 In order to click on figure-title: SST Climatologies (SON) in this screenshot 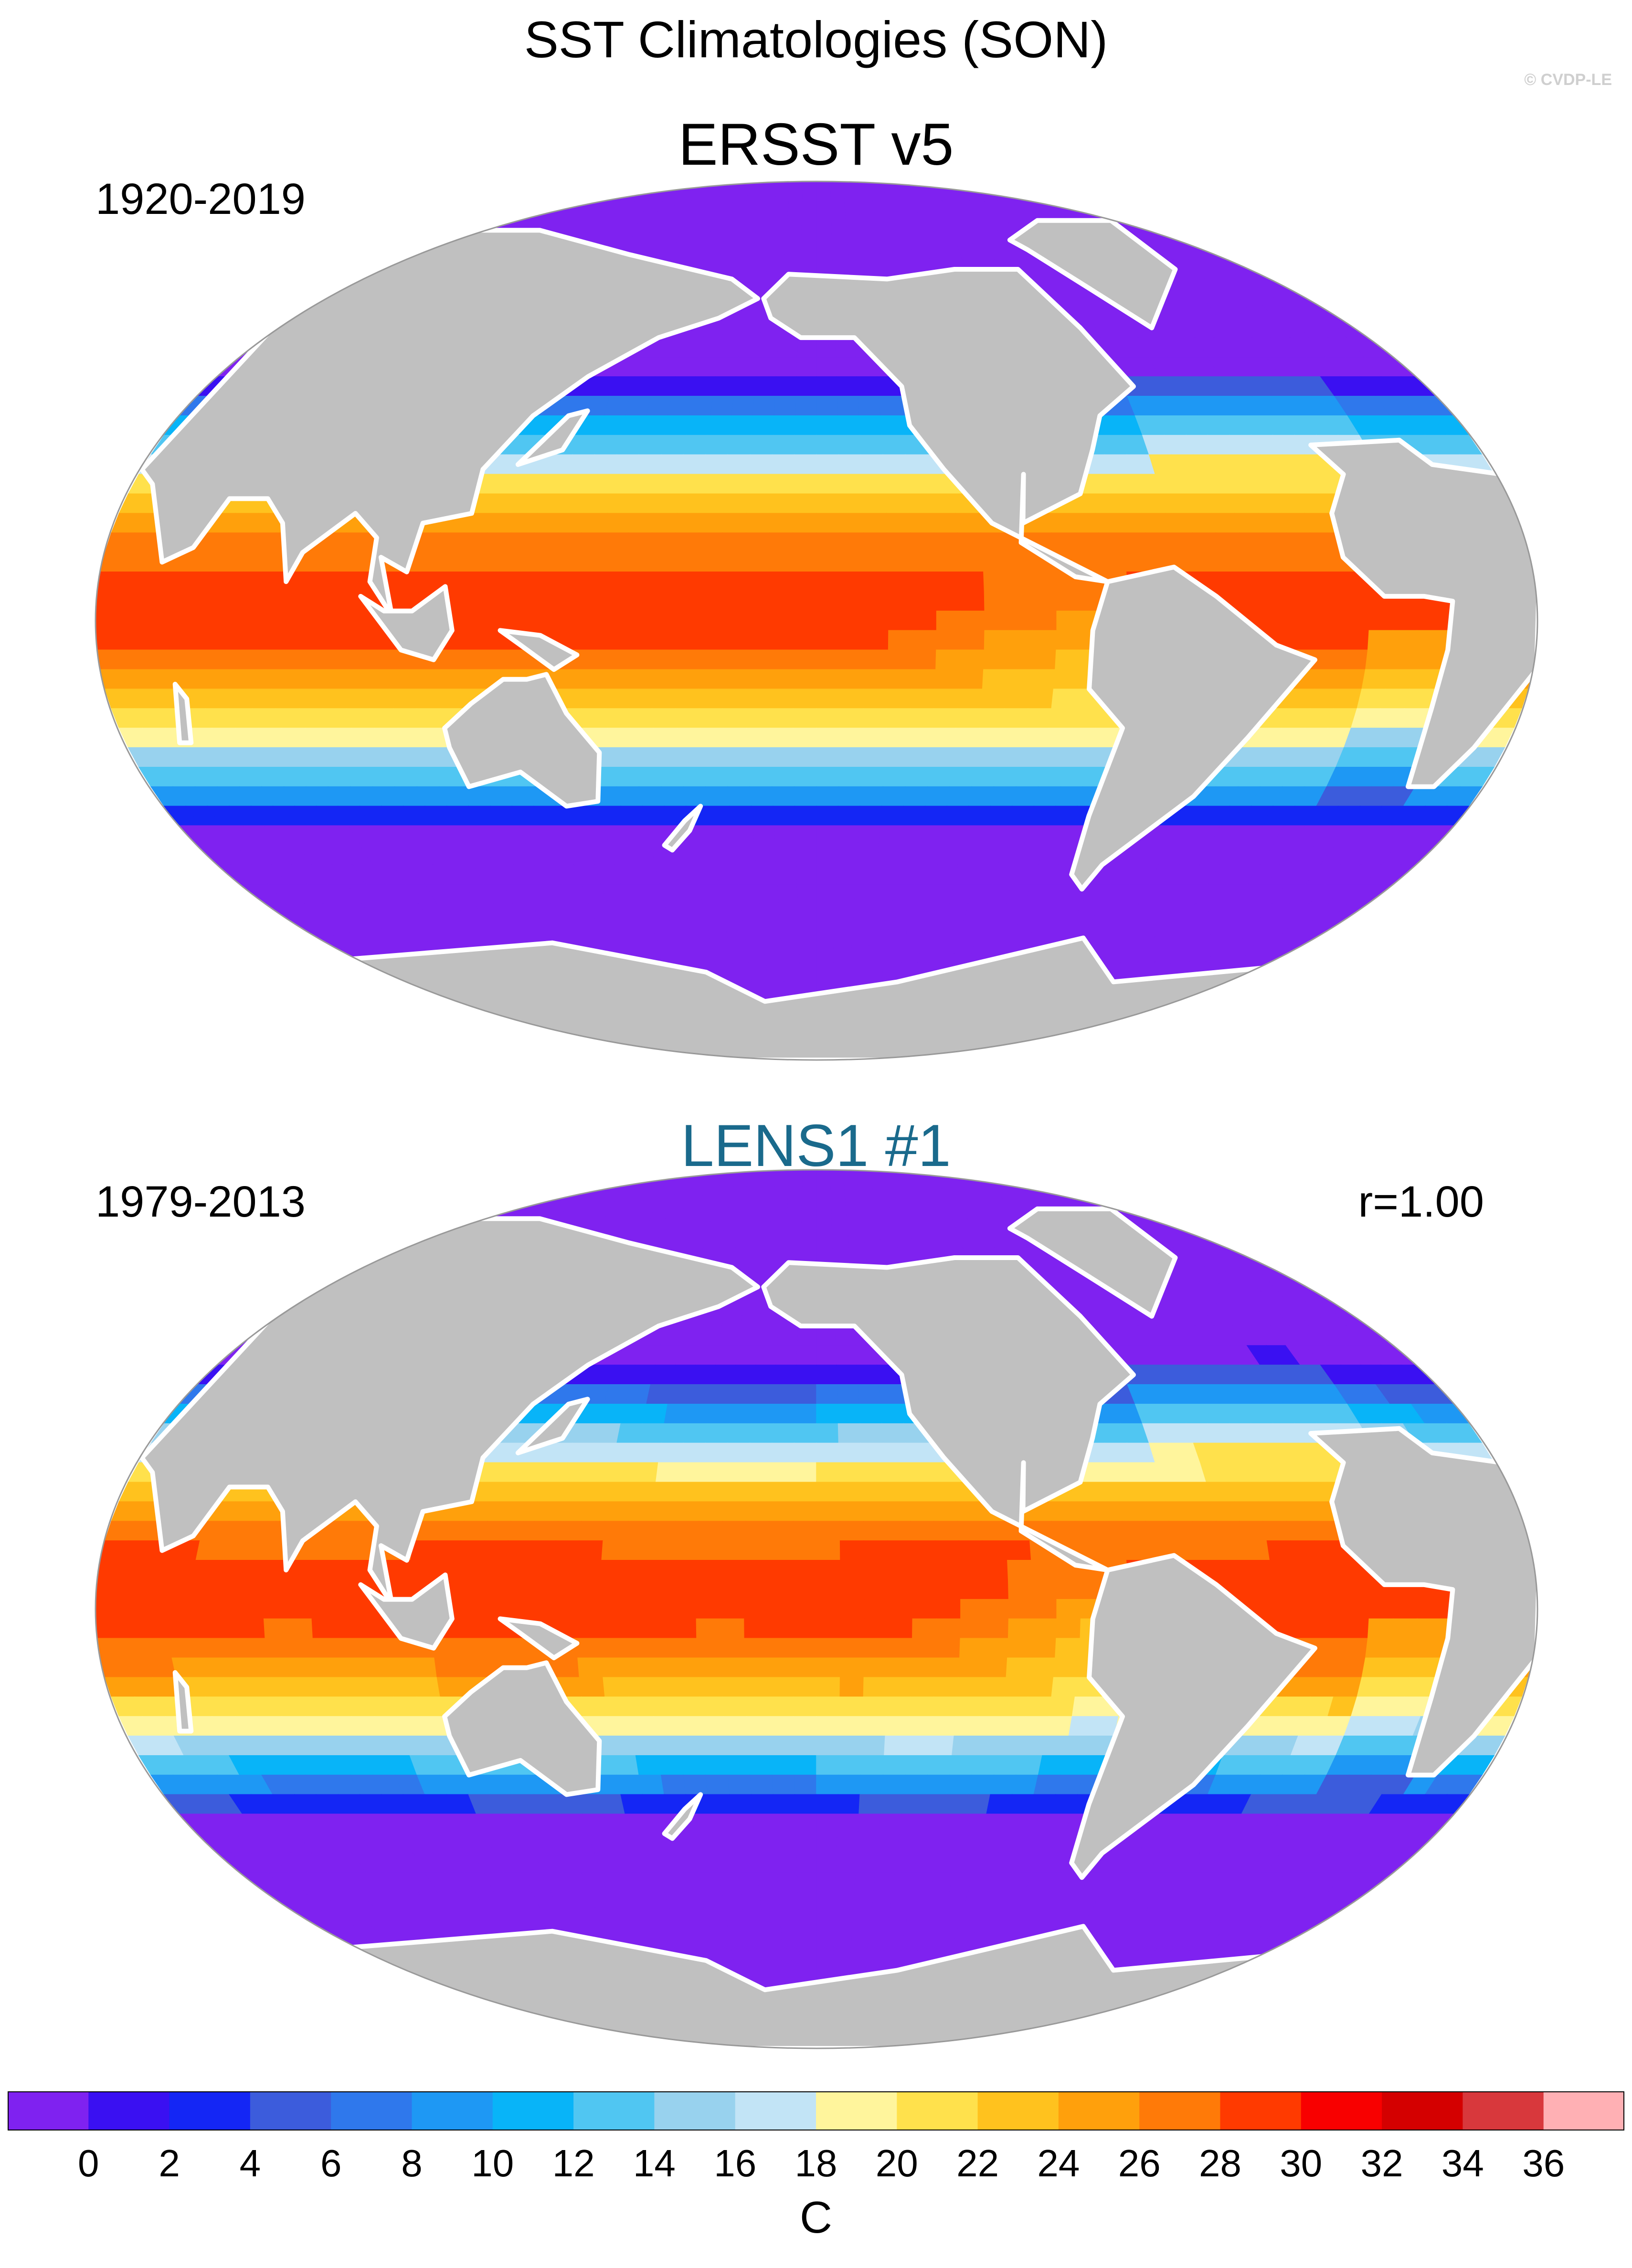, I will do `click(816, 39)`.